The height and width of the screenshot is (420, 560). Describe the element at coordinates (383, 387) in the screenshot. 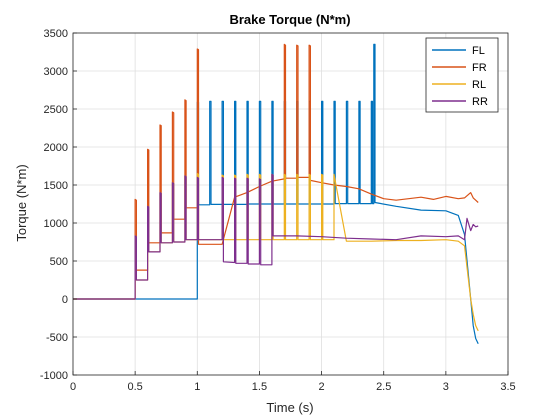

I see `x-tick-label: 2.5` at that location.